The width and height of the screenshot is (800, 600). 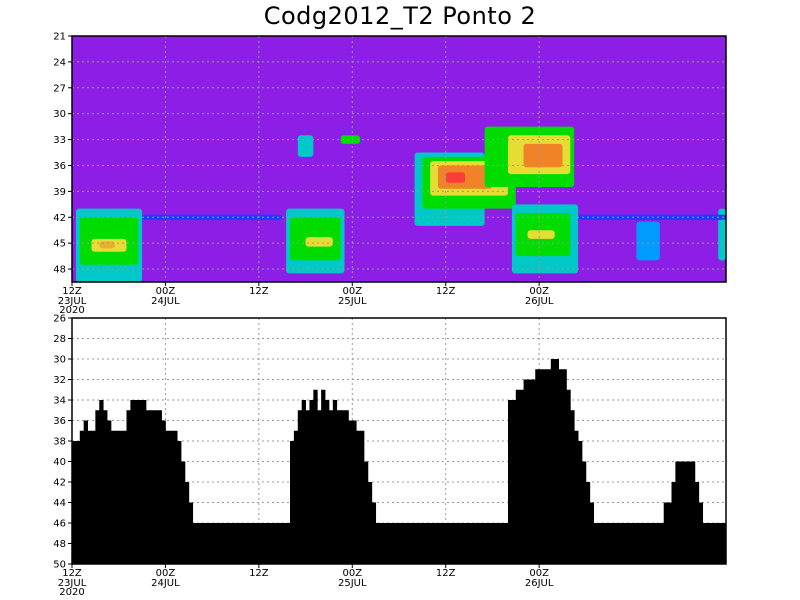 I want to click on heatmap-y-tick-label: 24, so click(x=59, y=62).